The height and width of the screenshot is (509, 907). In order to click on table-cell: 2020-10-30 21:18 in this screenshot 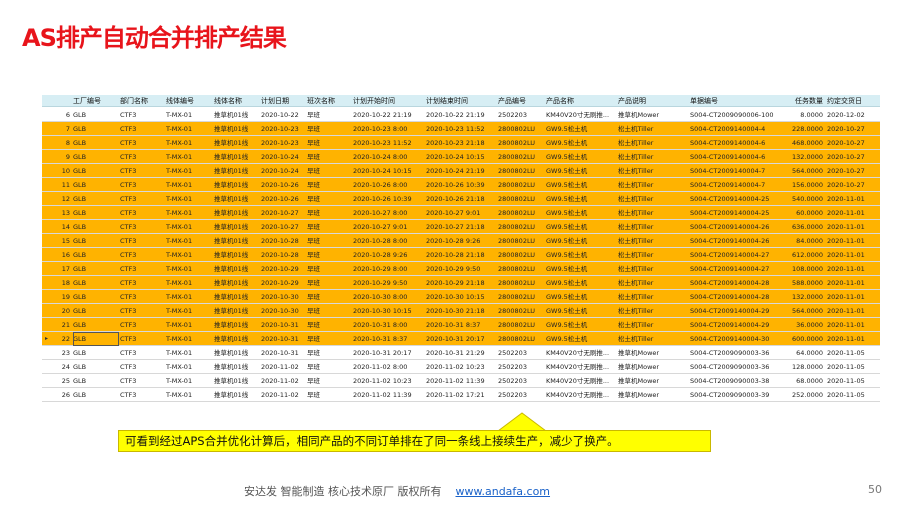, I will do `click(455, 311)`.